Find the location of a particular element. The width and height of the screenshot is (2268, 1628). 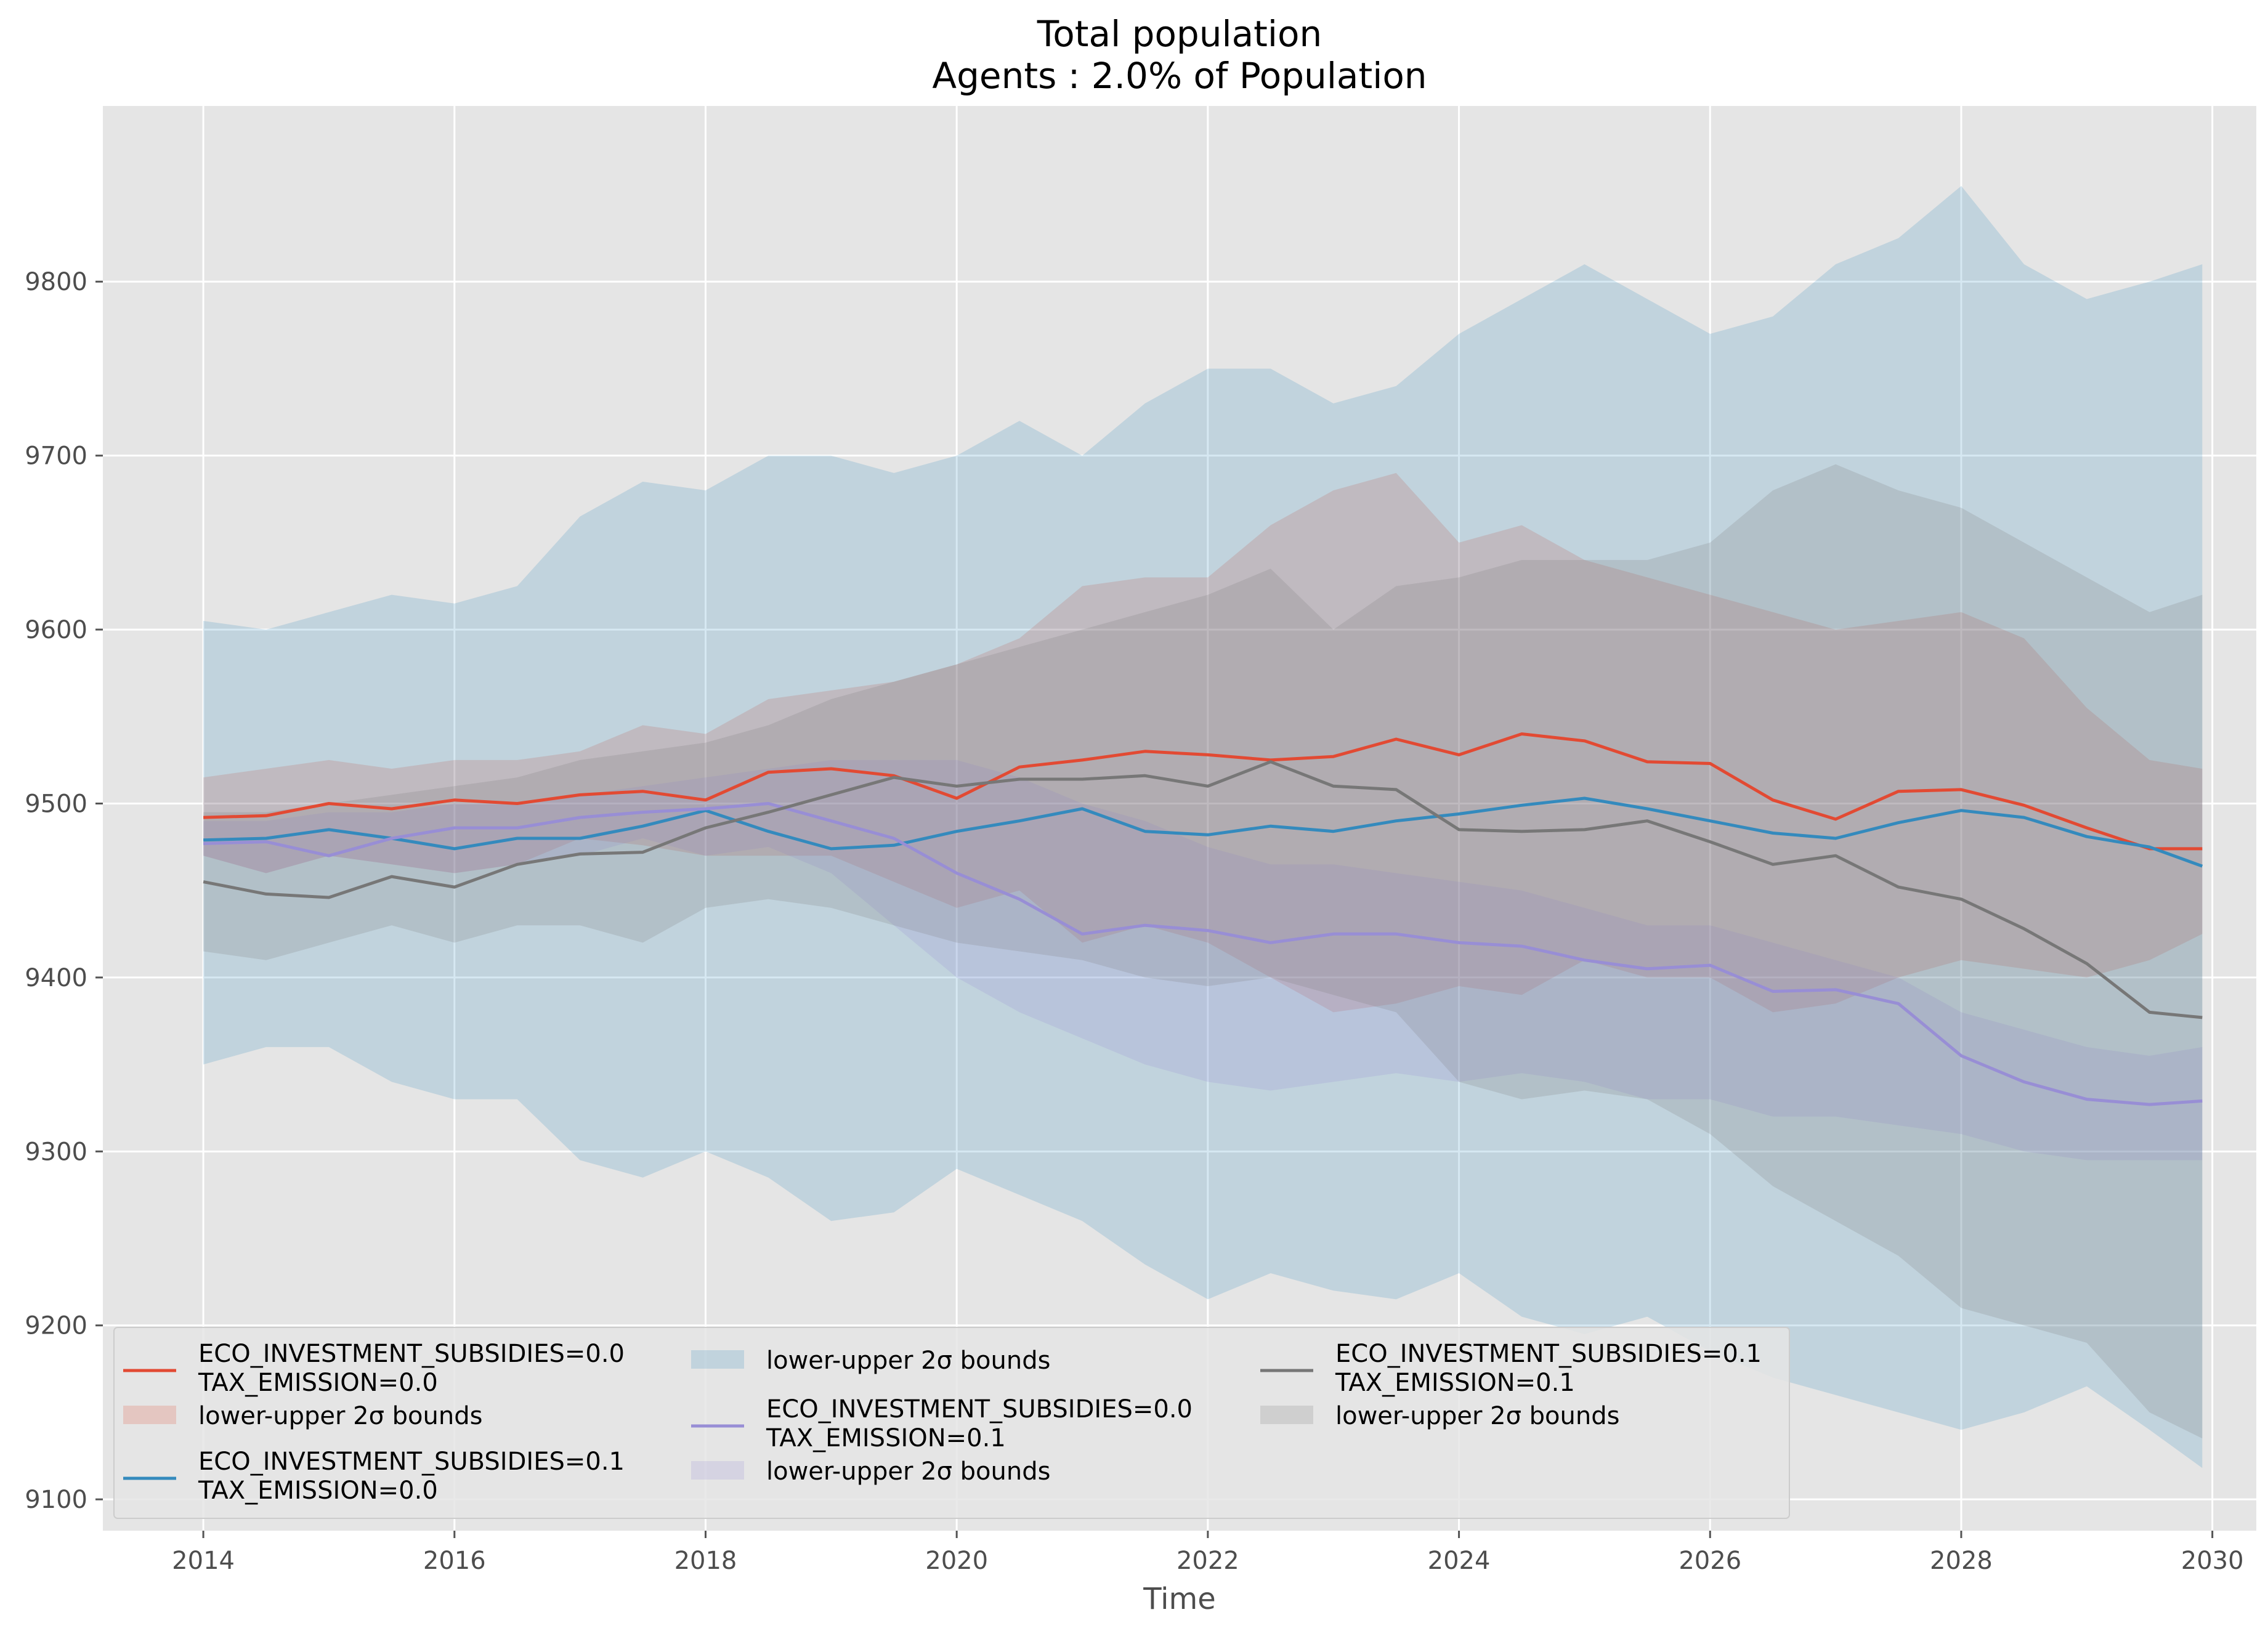

y-tick-label: 9400 is located at coordinates (56, 978).